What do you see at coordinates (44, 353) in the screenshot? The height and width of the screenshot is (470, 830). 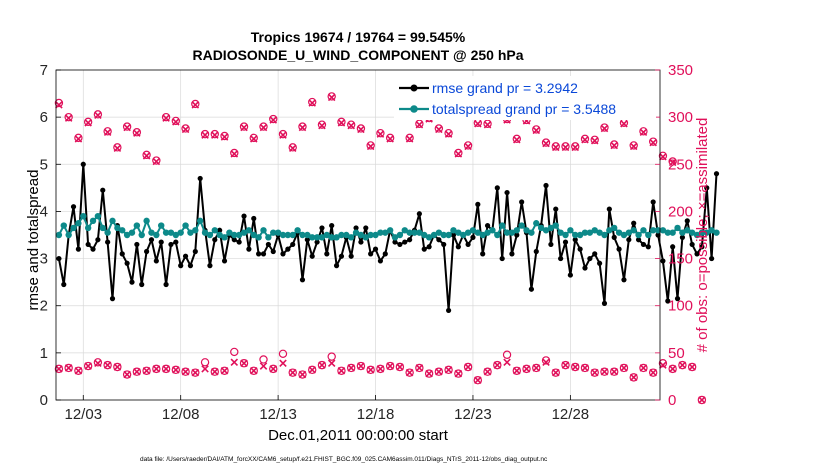 I see `left-tick-label: 1` at bounding box center [44, 353].